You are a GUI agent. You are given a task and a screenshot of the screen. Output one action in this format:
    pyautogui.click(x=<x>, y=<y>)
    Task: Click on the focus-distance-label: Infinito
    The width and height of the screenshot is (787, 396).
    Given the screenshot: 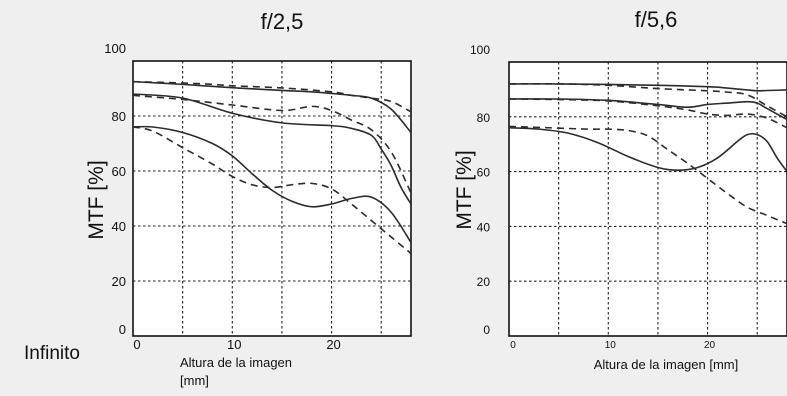 What is the action you would take?
    pyautogui.click(x=52, y=353)
    